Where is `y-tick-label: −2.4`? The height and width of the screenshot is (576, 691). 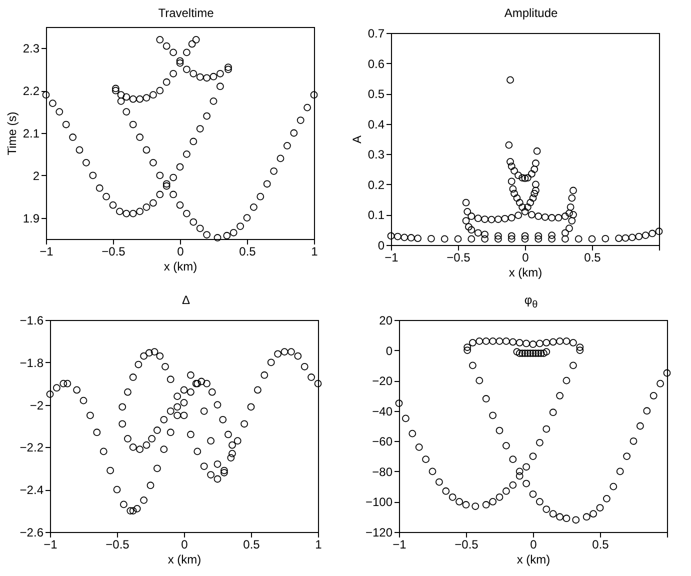
y-tick-label: −2.4 is located at coordinates (32, 490).